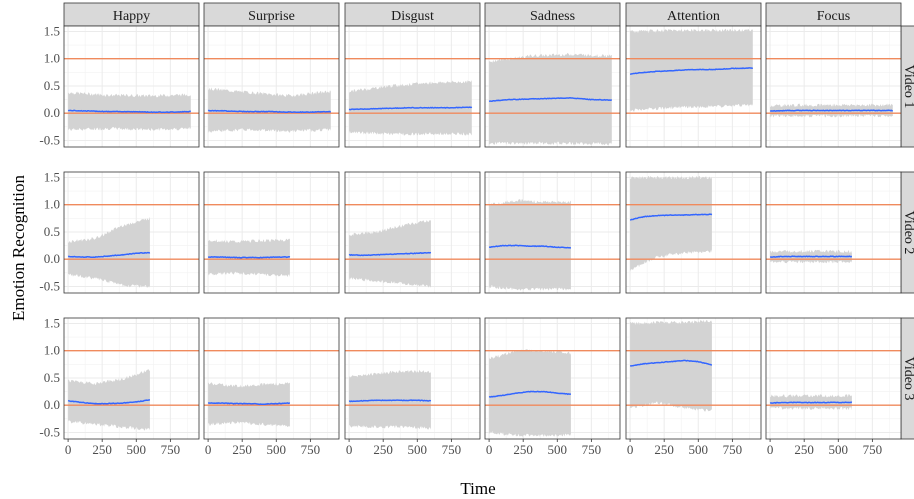 This screenshot has height=499, width=914. What do you see at coordinates (412, 16) in the screenshot?
I see `facet-label-disgust: Disgust` at bounding box center [412, 16].